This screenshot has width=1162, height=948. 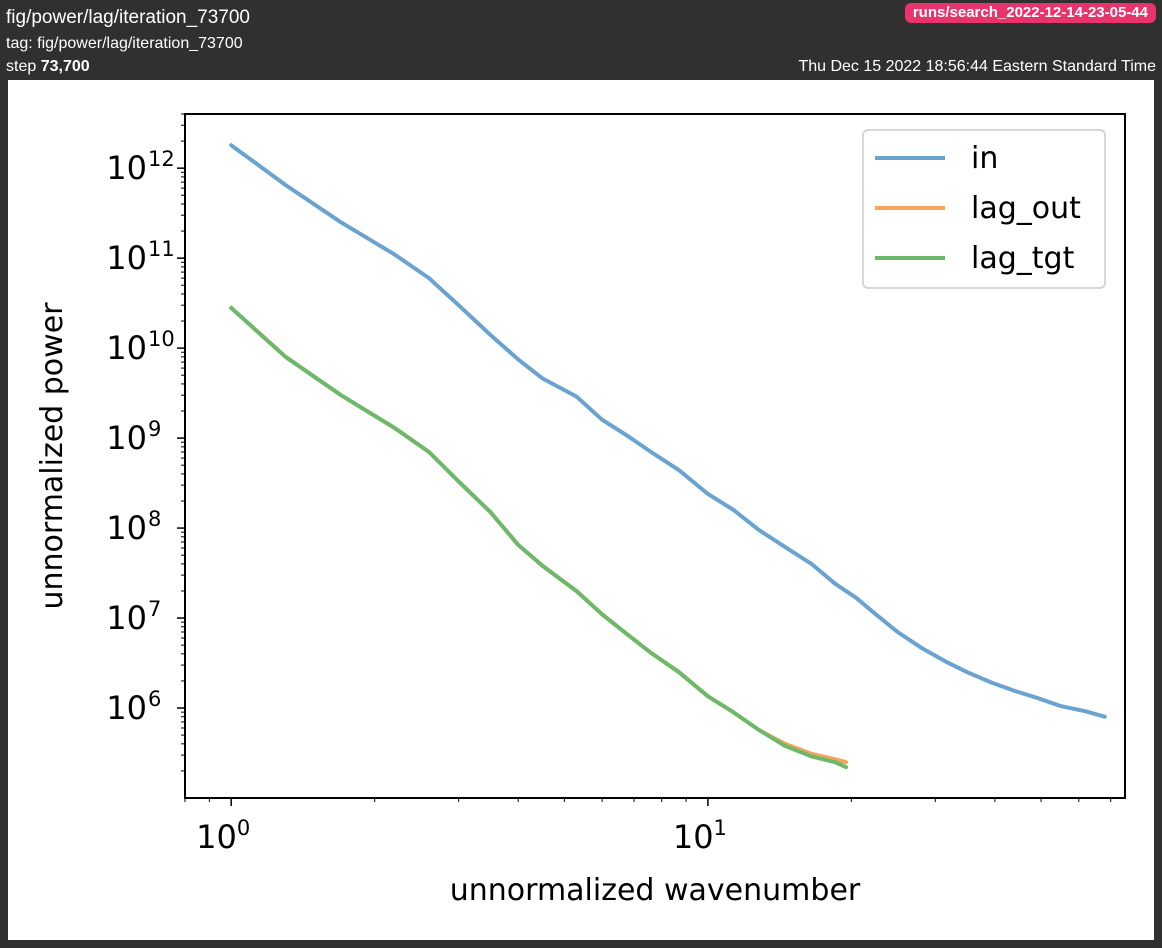 What do you see at coordinates (161, 159) in the screenshot?
I see `y-tick-exponent: 12` at bounding box center [161, 159].